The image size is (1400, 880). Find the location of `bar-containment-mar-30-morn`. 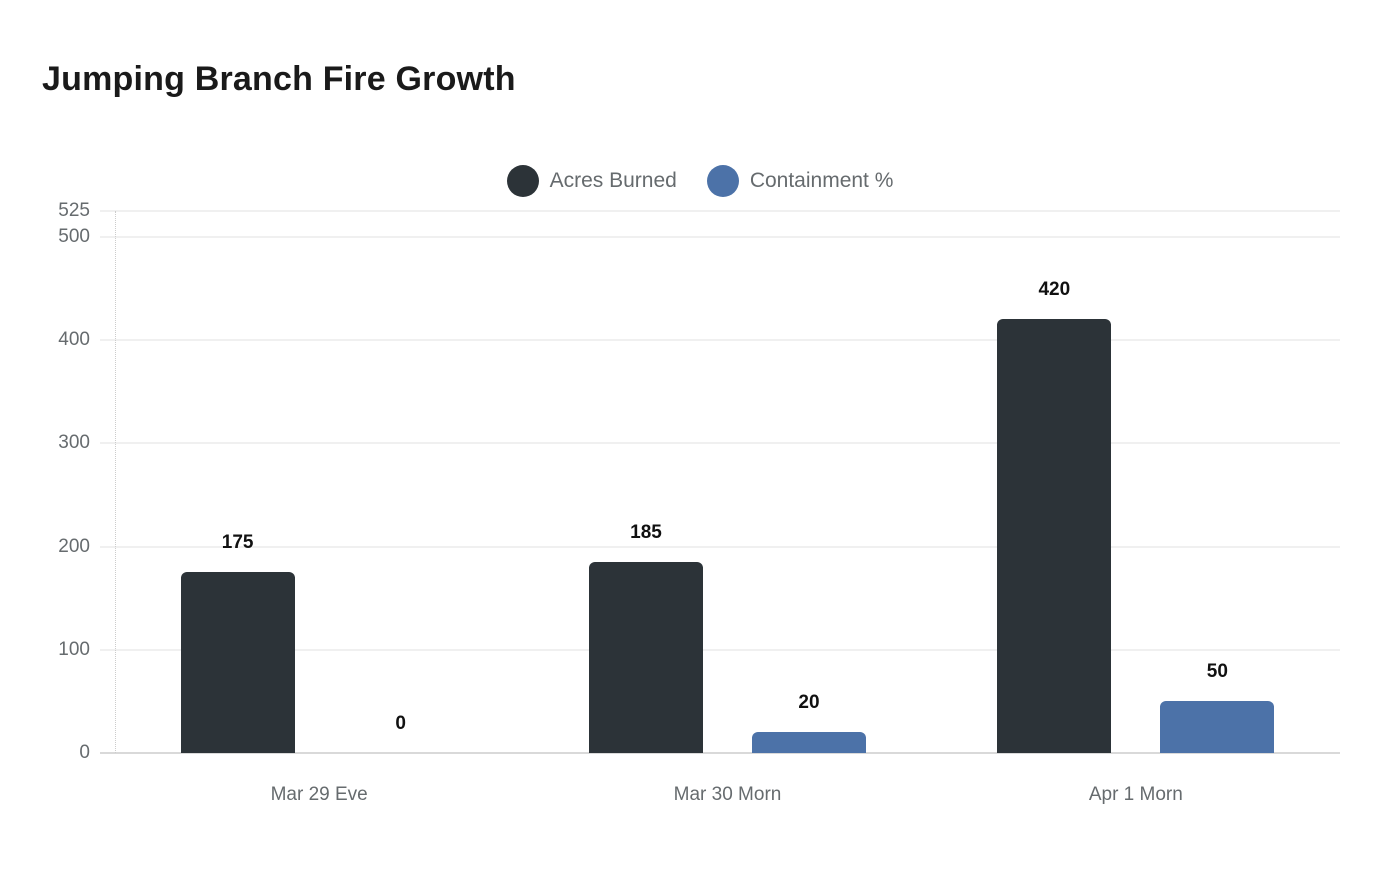

bar-containment-mar-30-morn is located at coordinates (809, 742).